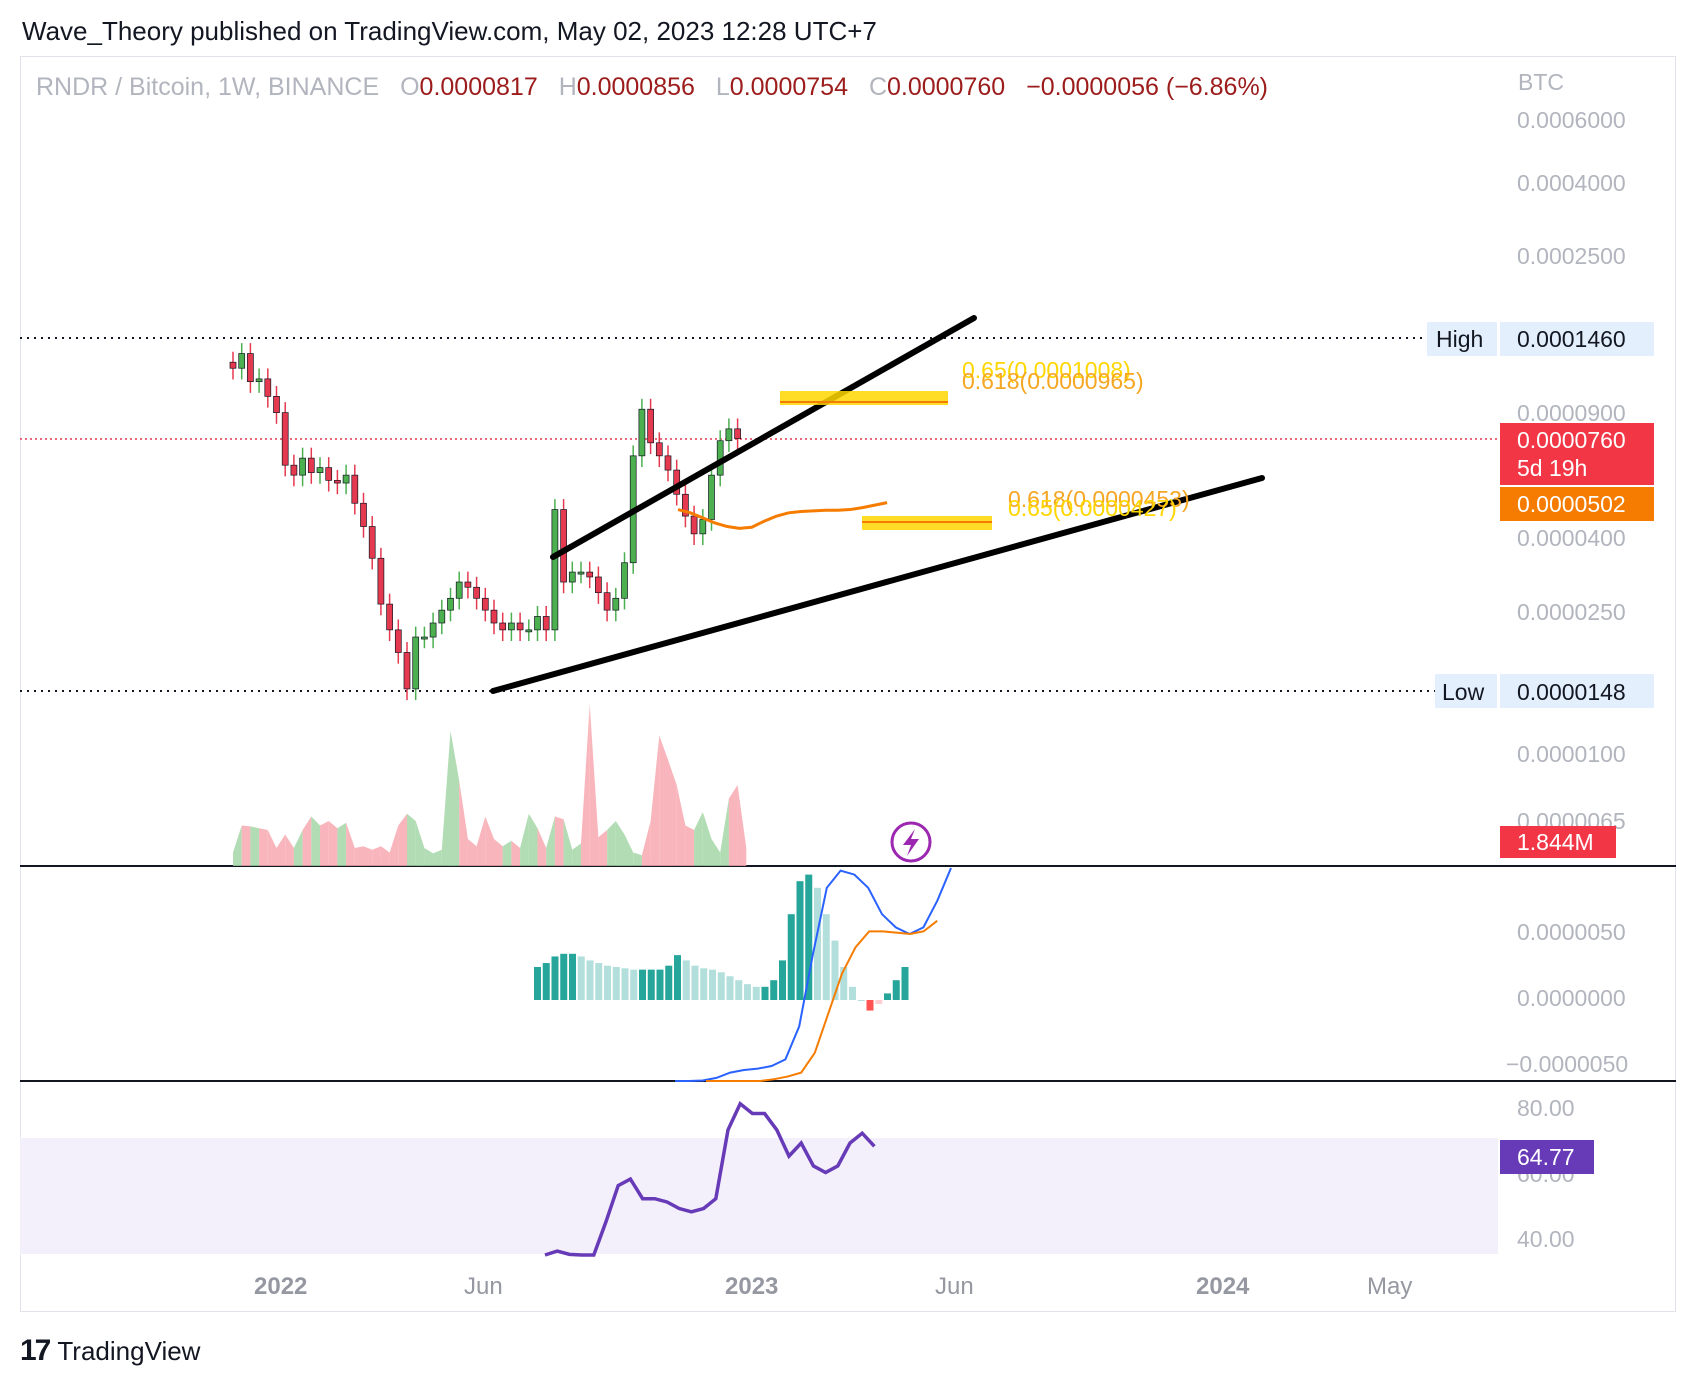  Describe the element at coordinates (207, 87) in the screenshot. I see `legend-symbol: RNDR / Bitcoin, 1W, BINANCE` at that location.